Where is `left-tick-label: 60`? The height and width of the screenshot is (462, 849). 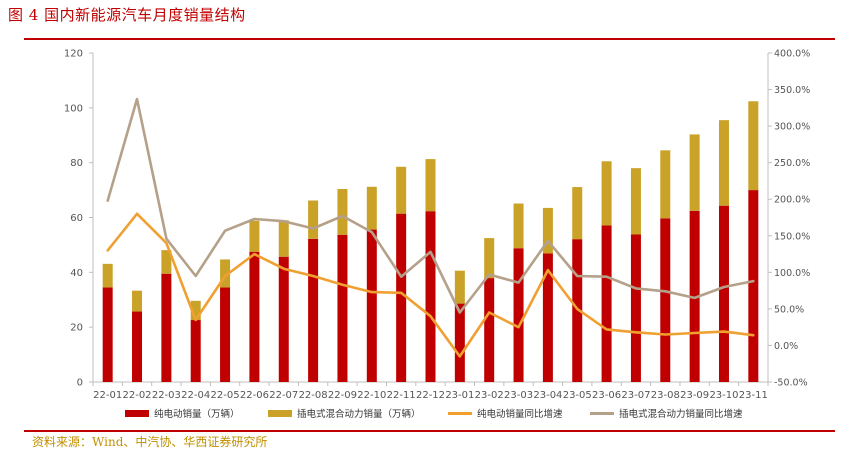 left-tick-label: 60 is located at coordinates (76, 218).